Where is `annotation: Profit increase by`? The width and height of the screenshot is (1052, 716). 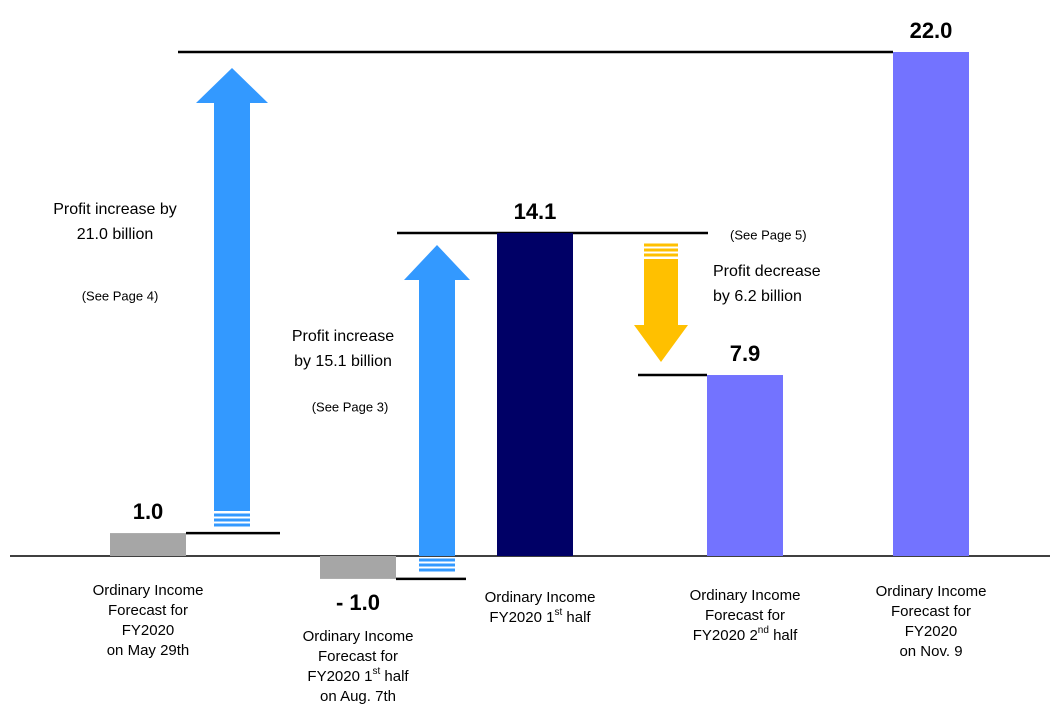
annotation: Profit increase by is located at coordinates (115, 209).